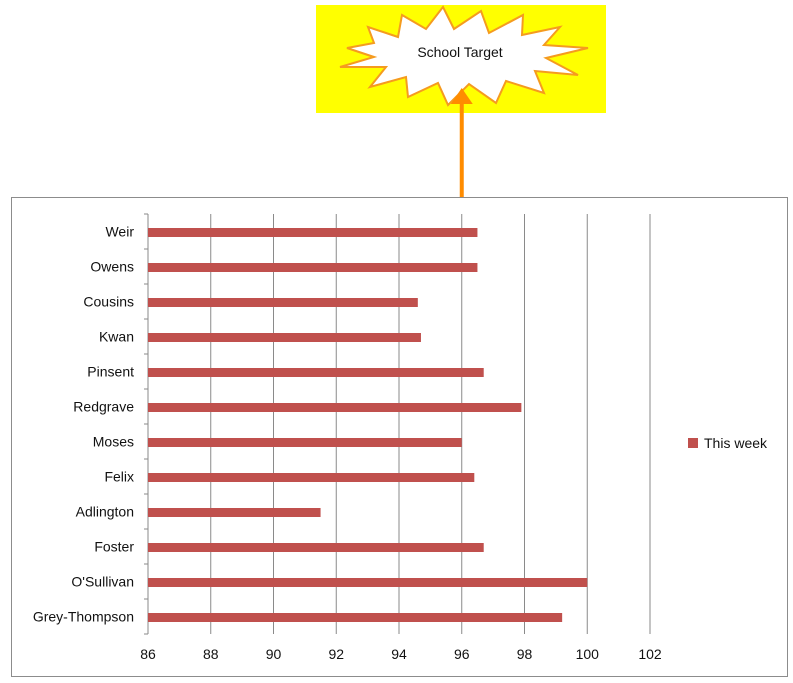 Image resolution: width=793 pixels, height=683 pixels. What do you see at coordinates (462, 654) in the screenshot?
I see `x-tick-label: 96` at bounding box center [462, 654].